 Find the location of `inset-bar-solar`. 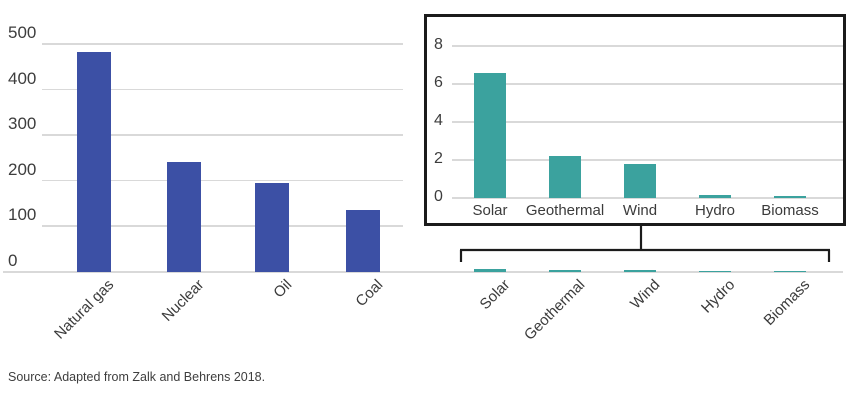

inset-bar-solar is located at coordinates (490, 135).